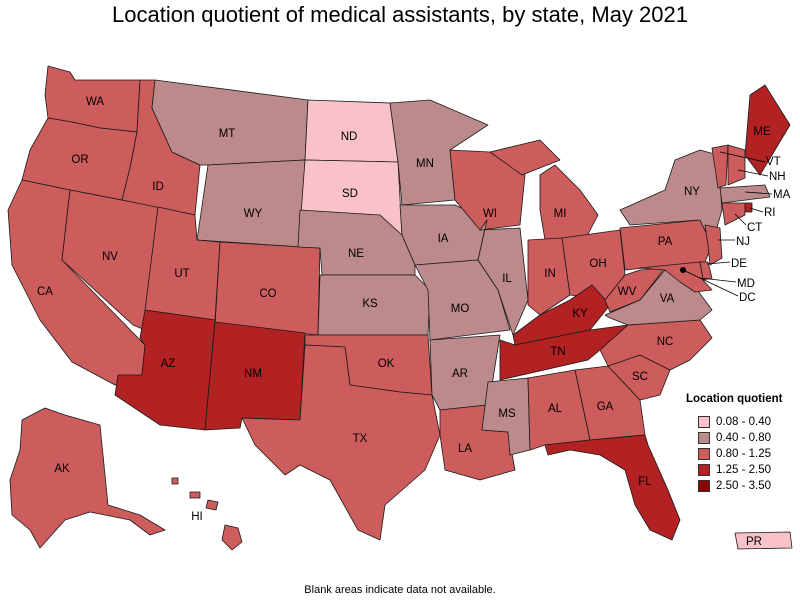  I want to click on svg-text: NE, so click(356, 254).